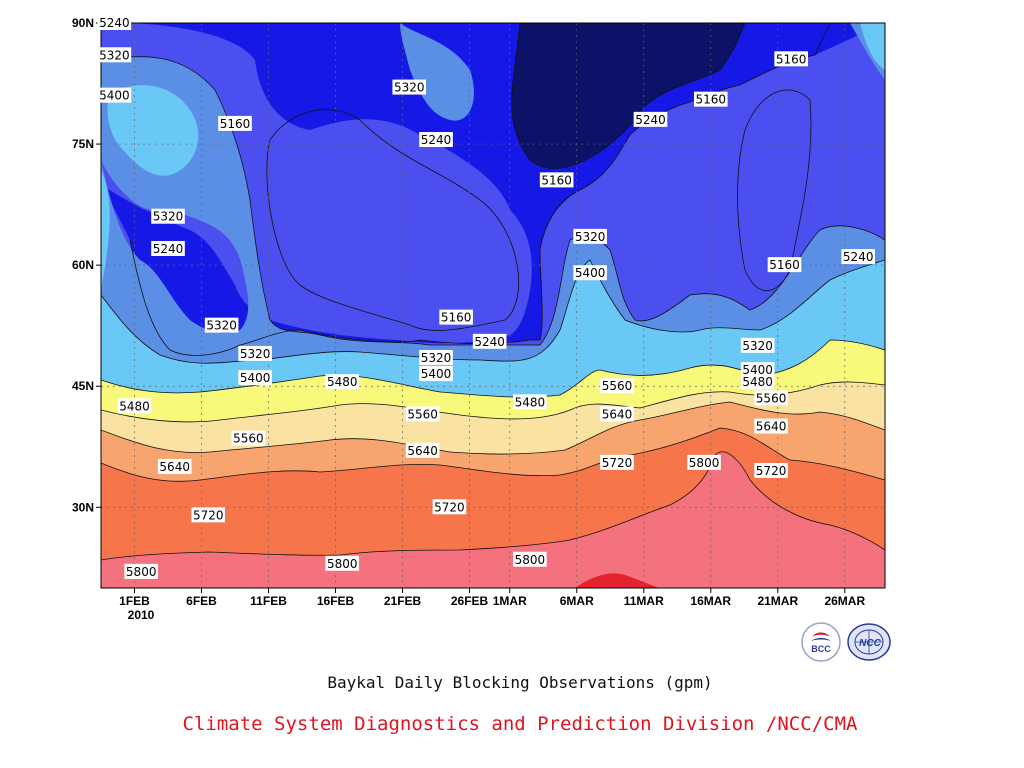 The height and width of the screenshot is (768, 1024). Describe the element at coordinates (520, 682) in the screenshot. I see `chart-title: Baykal Daily Blocking Observations (gpm)` at that location.